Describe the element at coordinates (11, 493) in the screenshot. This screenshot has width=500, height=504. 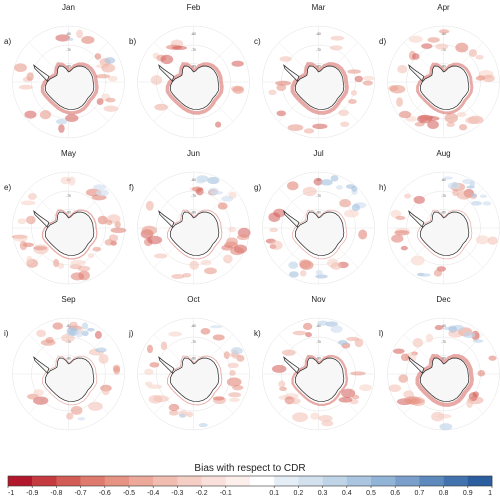
I see `colorbar-tick-label: -1` at that location.